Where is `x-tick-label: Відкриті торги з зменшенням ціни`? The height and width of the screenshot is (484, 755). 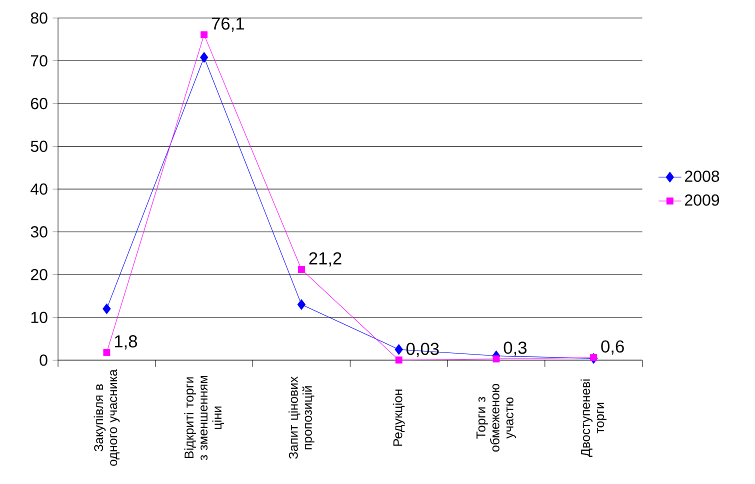
x-tick-label: Відкриті торги з зменшенням ціни is located at coordinates (204, 418).